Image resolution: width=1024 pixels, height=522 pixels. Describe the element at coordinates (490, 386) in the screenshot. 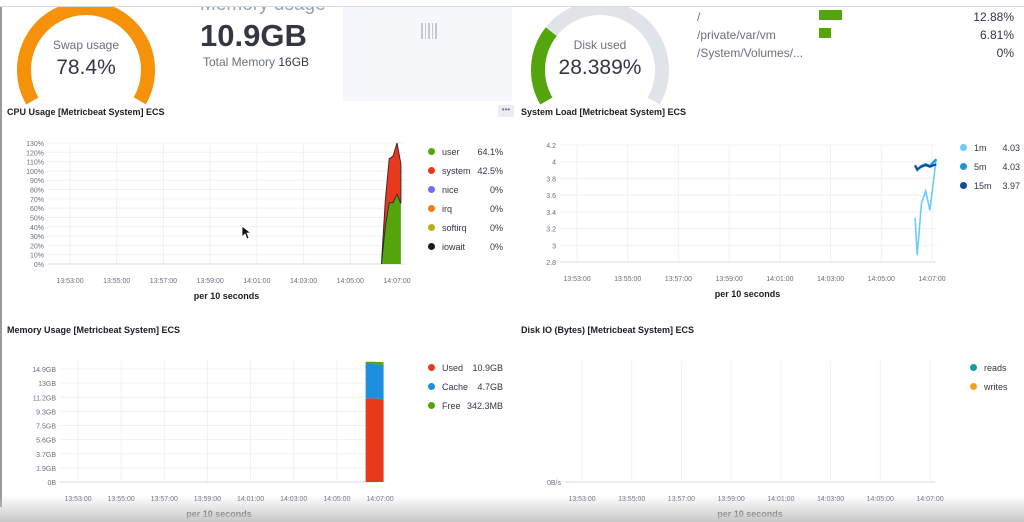

I see `legend-value: 4.7GB` at that location.